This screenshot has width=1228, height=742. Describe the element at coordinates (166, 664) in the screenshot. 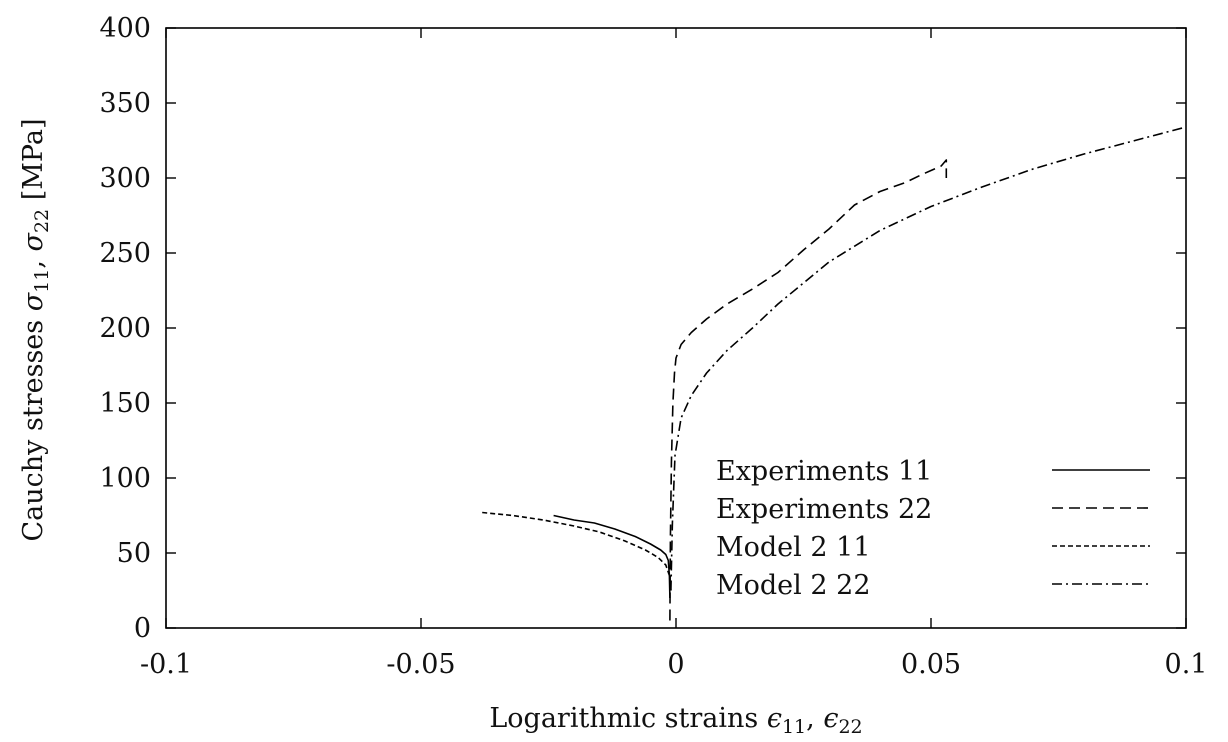

I see `x-tick-label: -0.1` at that location.